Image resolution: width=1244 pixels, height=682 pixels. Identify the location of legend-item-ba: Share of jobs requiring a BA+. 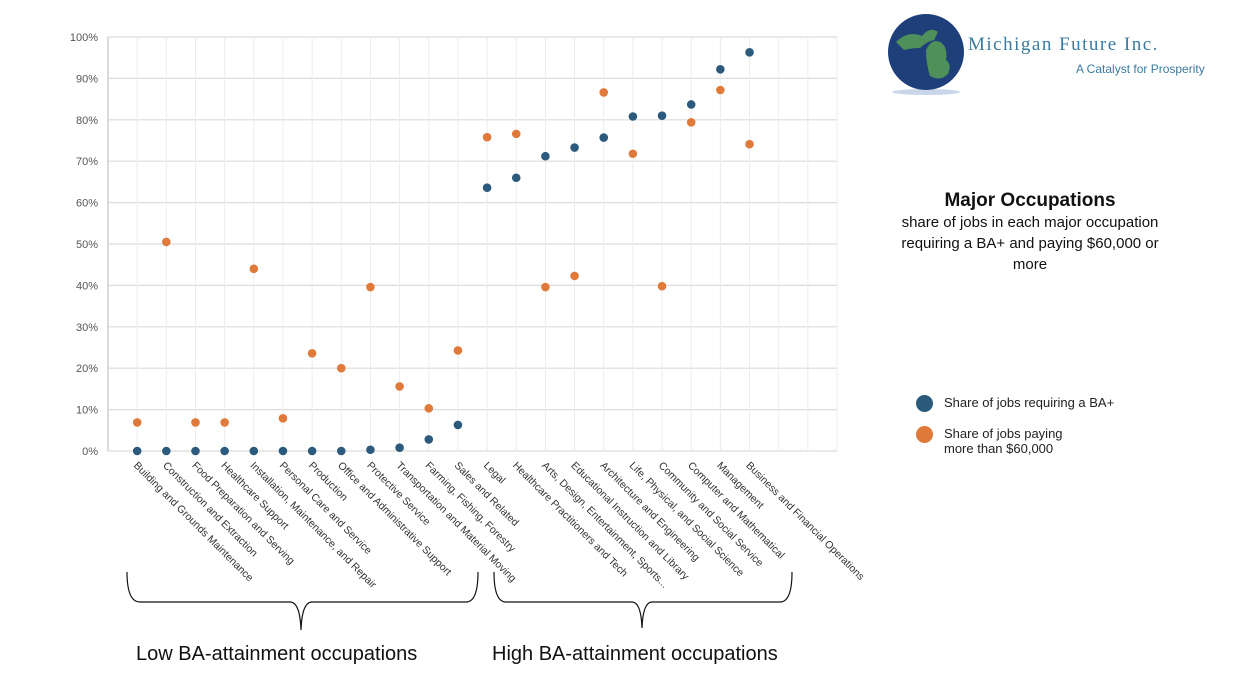
(1026, 403).